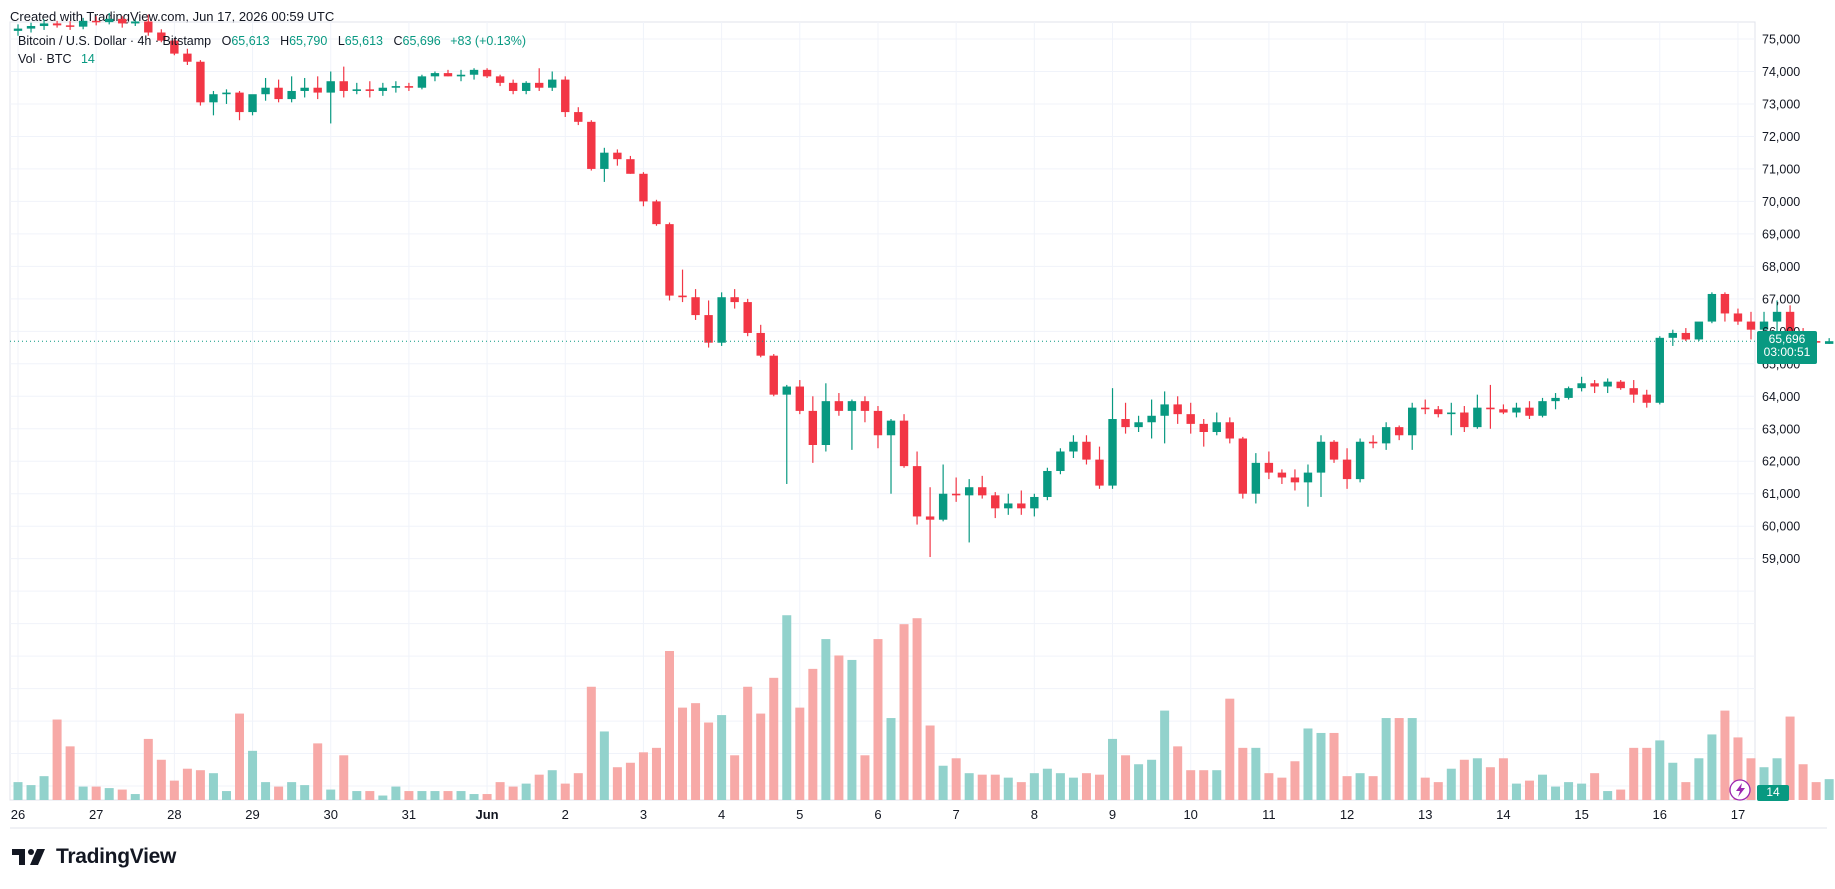 Image resolution: width=1835 pixels, height=889 pixels. Describe the element at coordinates (721, 814) in the screenshot. I see `date-tick-label: 4` at that location.